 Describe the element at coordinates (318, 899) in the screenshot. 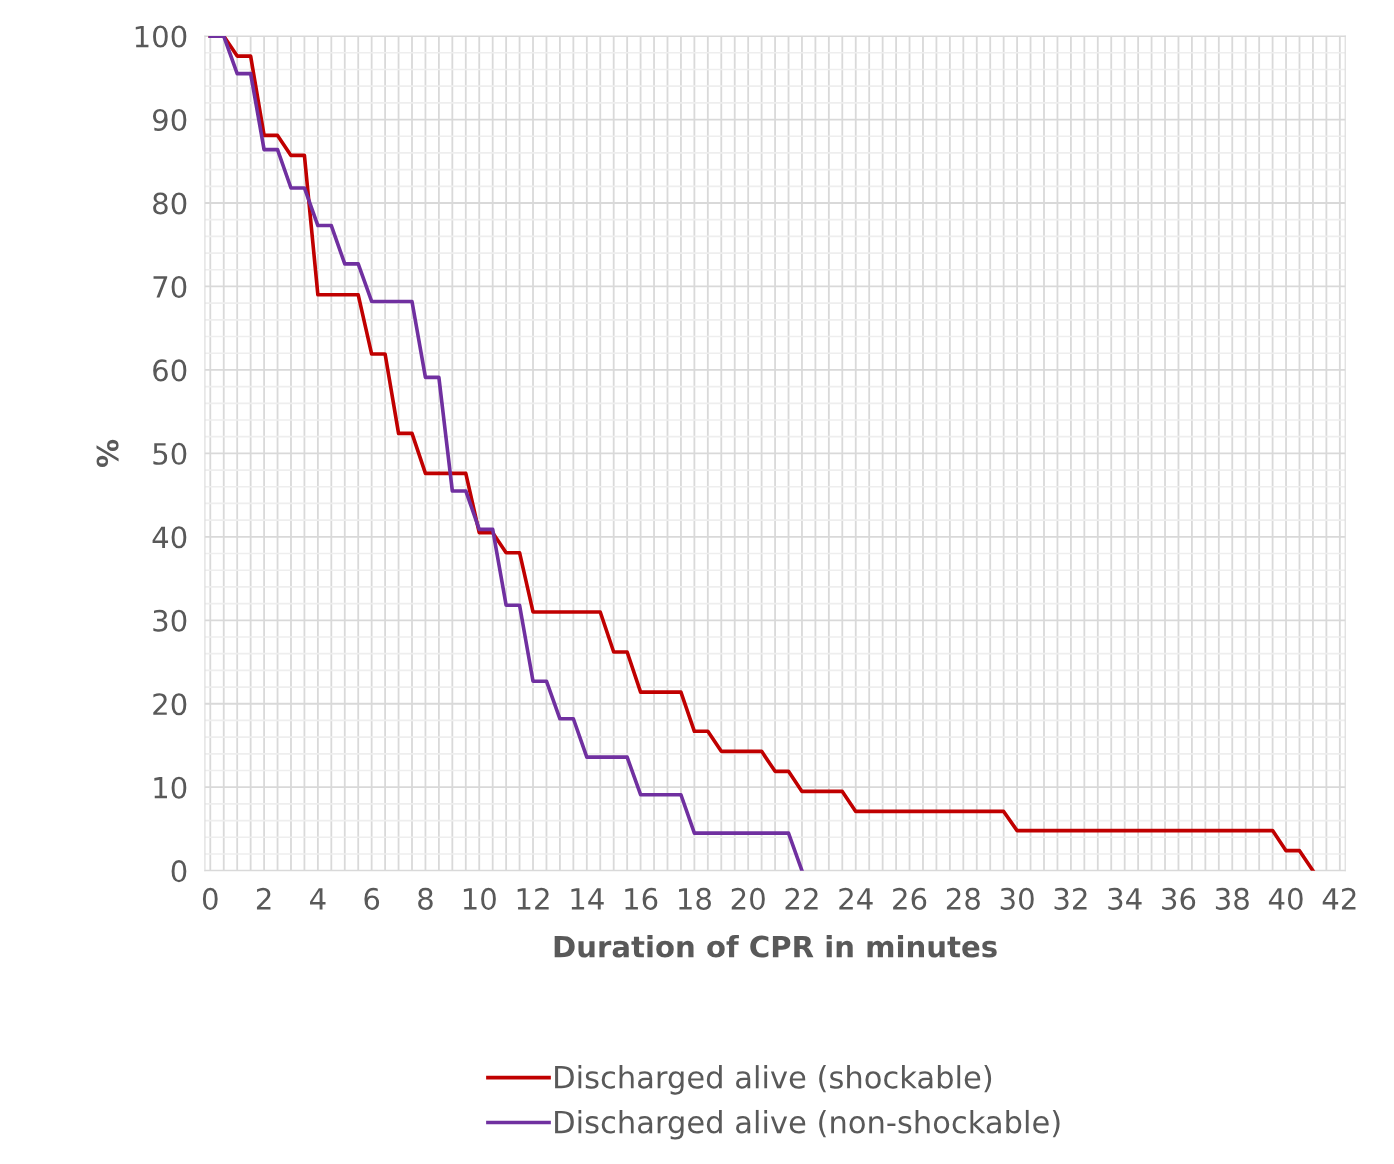

I see `x-tick-label: 4` at that location.